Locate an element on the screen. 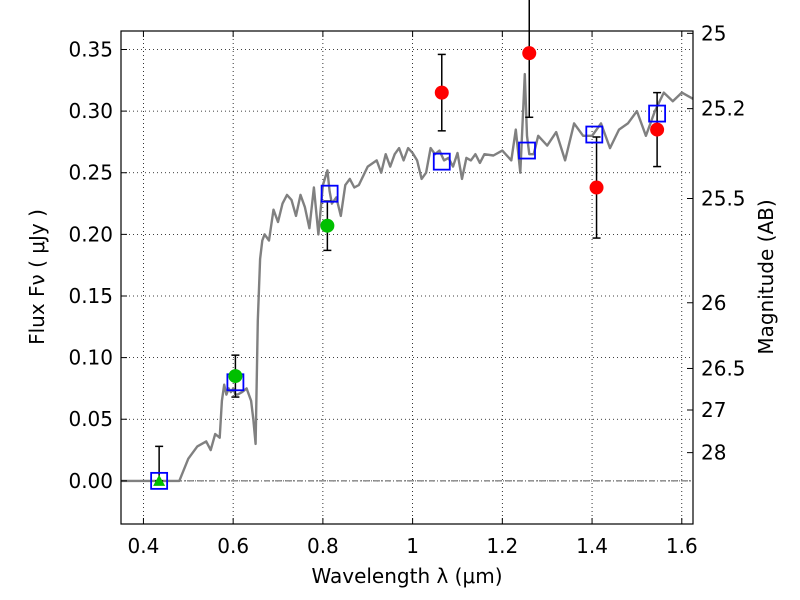 Image resolution: width=800 pixels, height=600 pixels. y-tick-label: 0.00 is located at coordinates (90, 481).